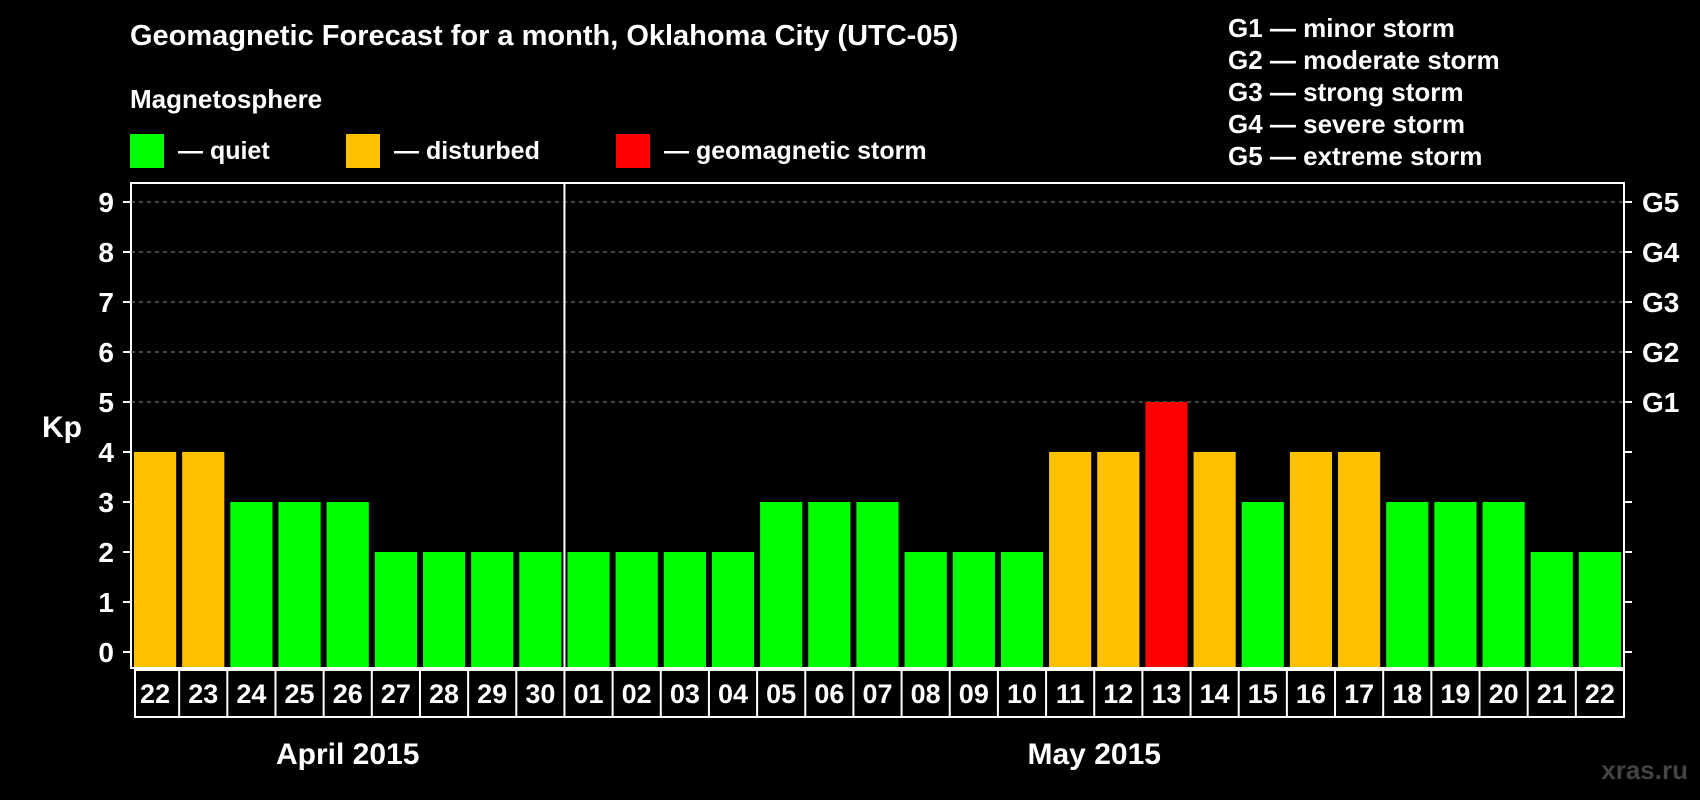  Describe the element at coordinates (106, 602) in the screenshot. I see `y-tick-label: 1` at that location.